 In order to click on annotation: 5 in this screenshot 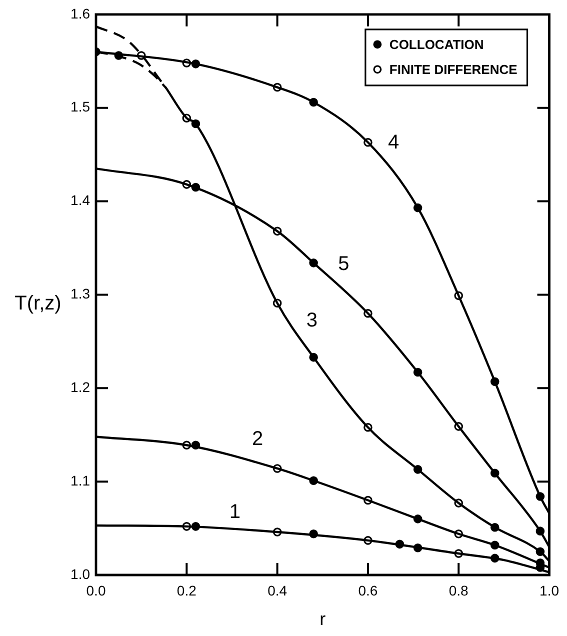, I will do `click(344, 264)`.